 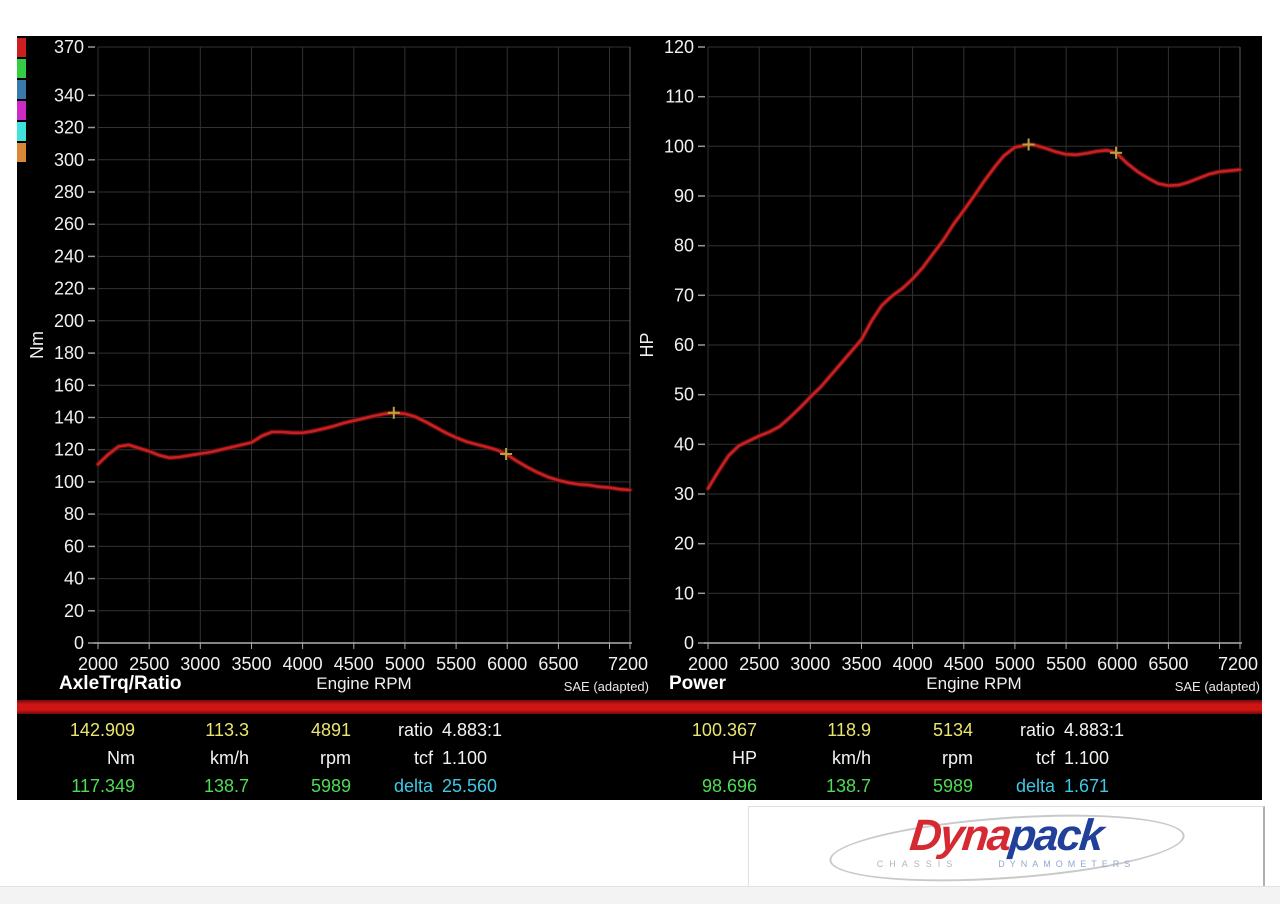 What do you see at coordinates (913, 664) in the screenshot?
I see `svg-text: 4000` at bounding box center [913, 664].